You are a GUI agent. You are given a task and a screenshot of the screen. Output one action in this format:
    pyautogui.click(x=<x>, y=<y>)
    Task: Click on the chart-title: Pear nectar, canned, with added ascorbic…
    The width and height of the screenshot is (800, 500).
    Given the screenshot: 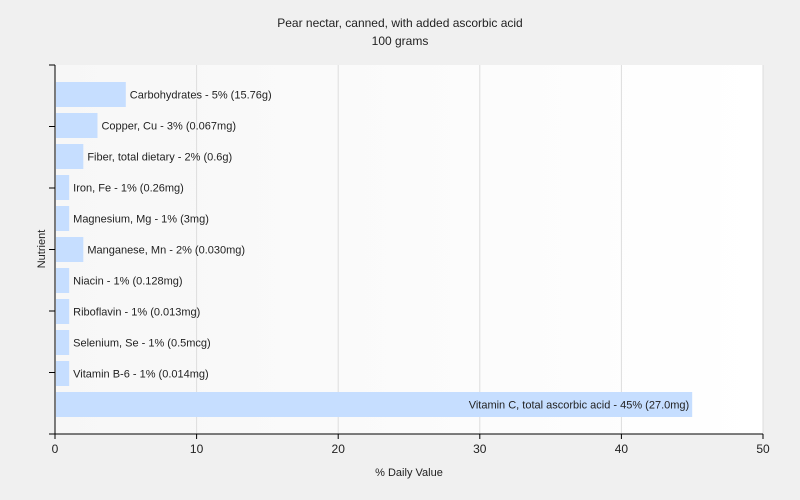 What is the action you would take?
    pyautogui.click(x=399, y=23)
    